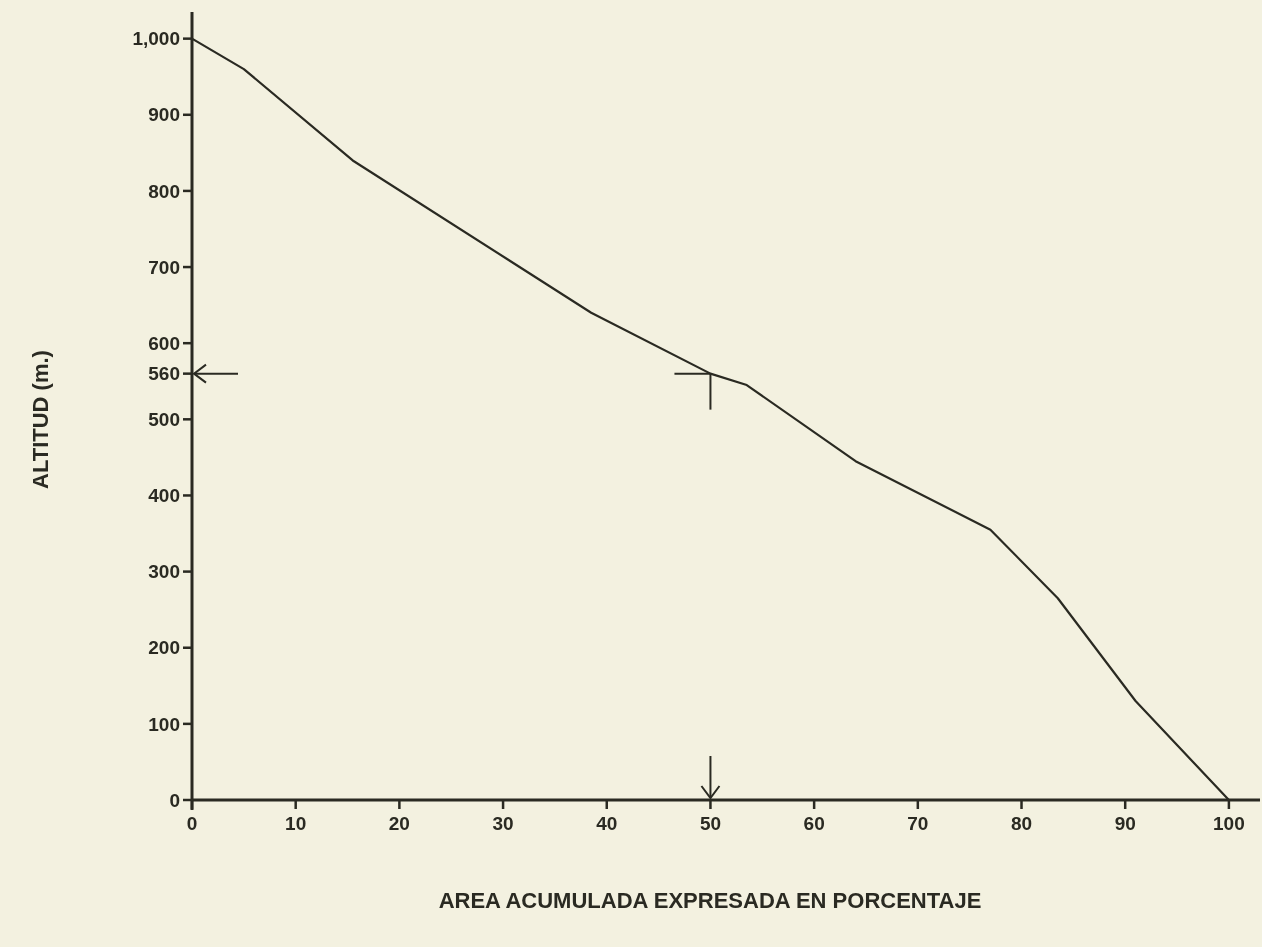  What do you see at coordinates (503, 823) in the screenshot?
I see `x-tick-label: 30` at bounding box center [503, 823].